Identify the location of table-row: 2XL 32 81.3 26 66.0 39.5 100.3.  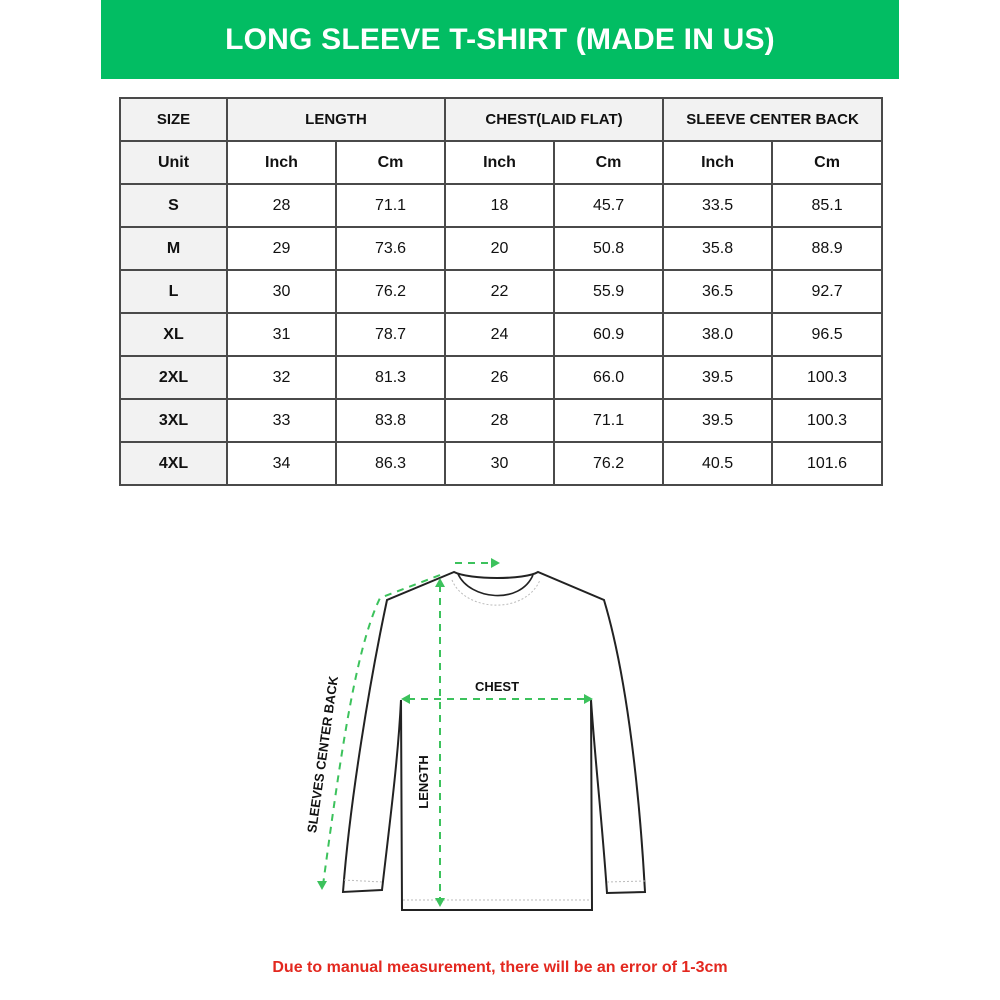
(501, 377).